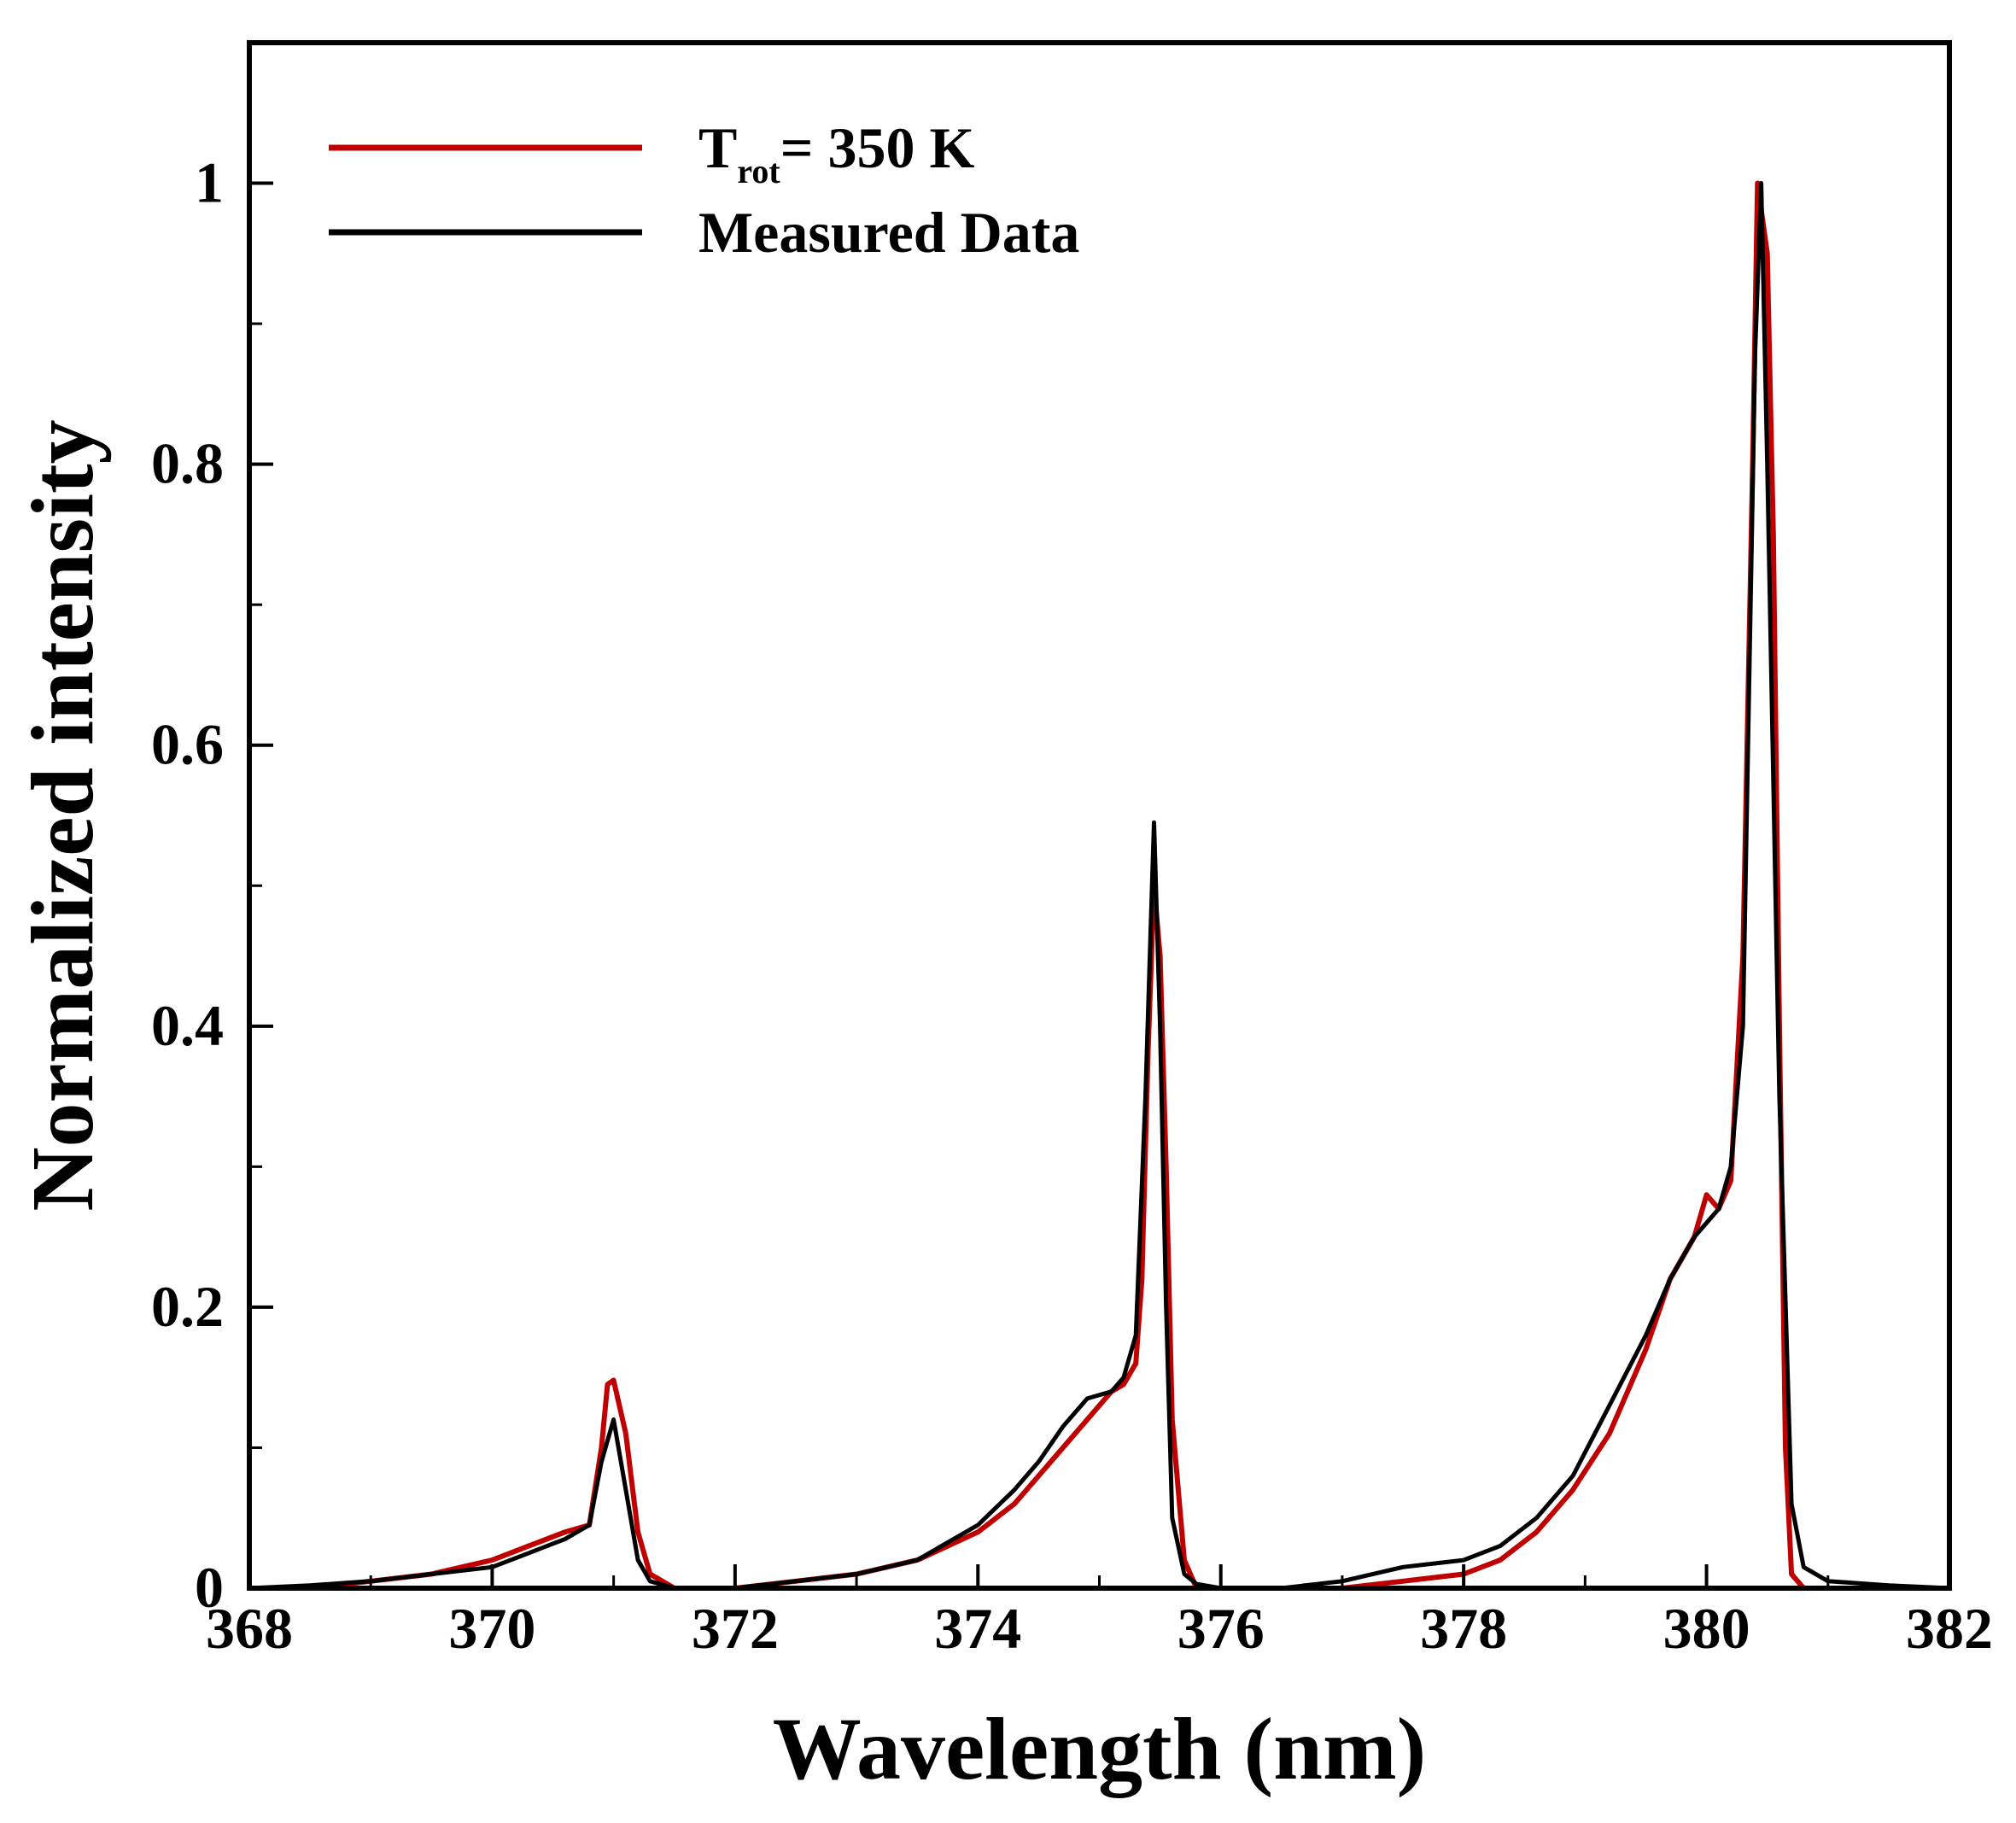  What do you see at coordinates (249, 1628) in the screenshot?
I see `x-tick-label: 368` at bounding box center [249, 1628].